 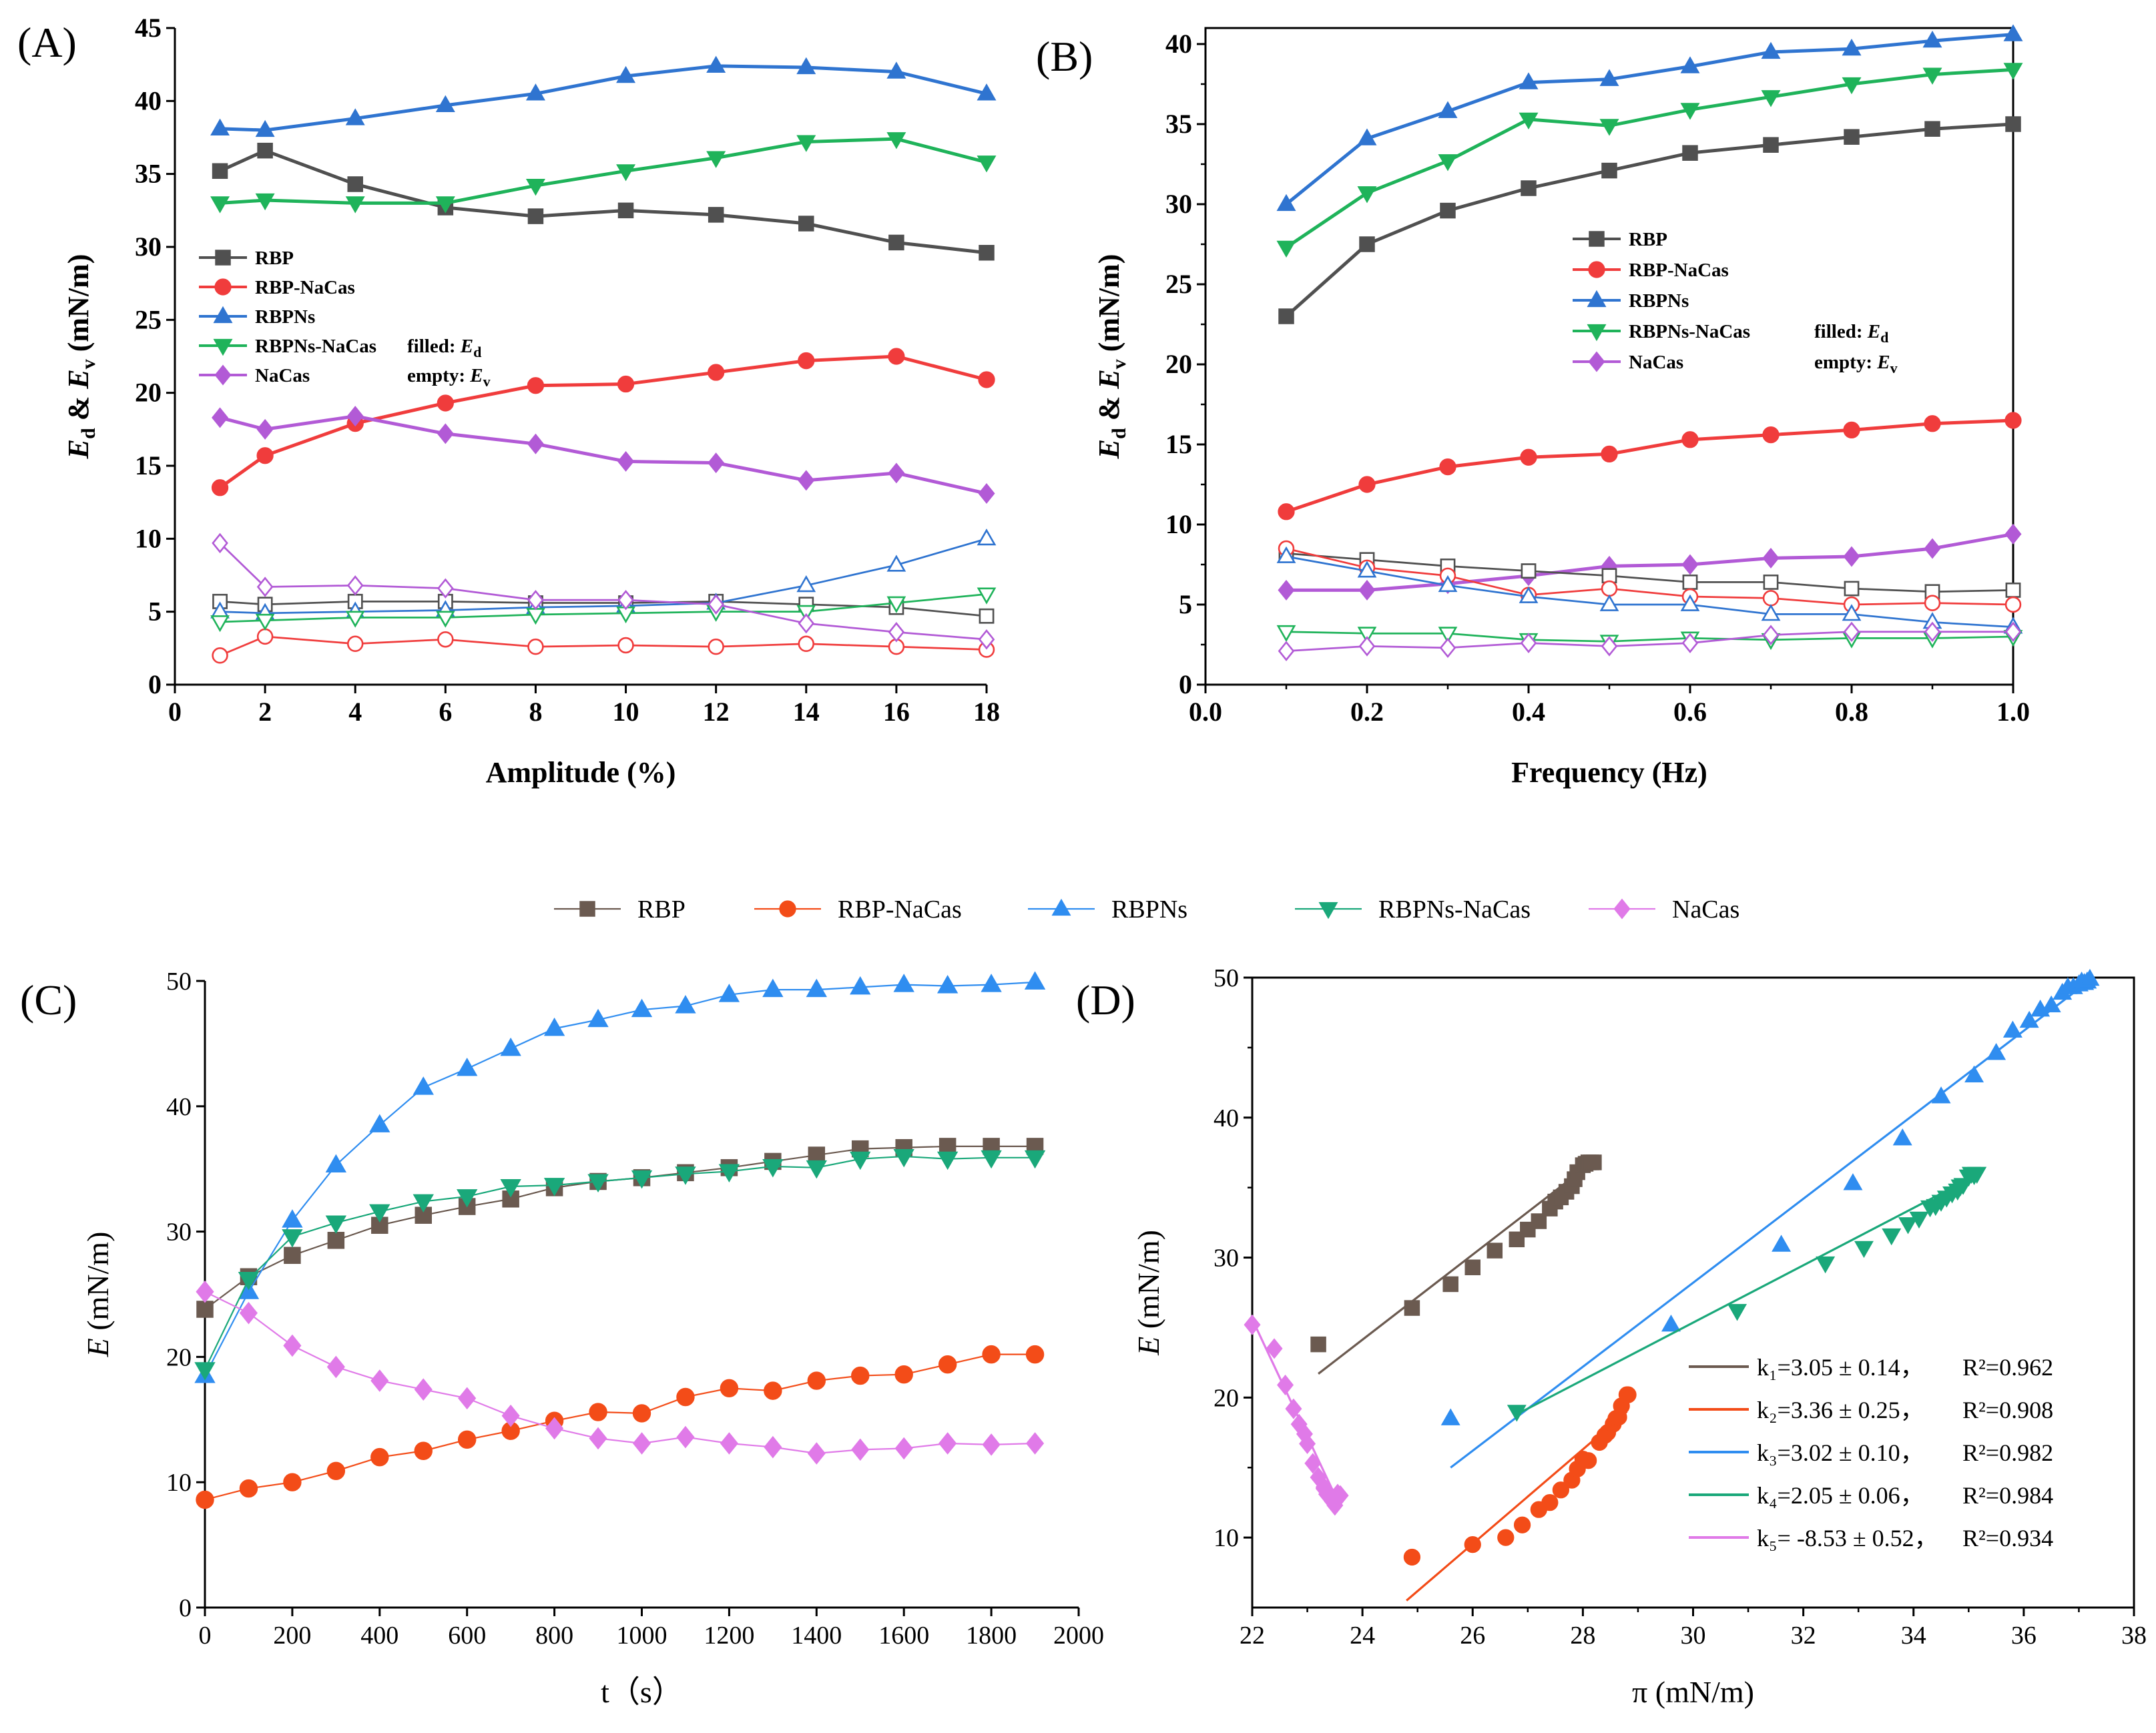 What do you see at coordinates (2134, 1636) in the screenshot?
I see `x-tick-label: 38` at bounding box center [2134, 1636].